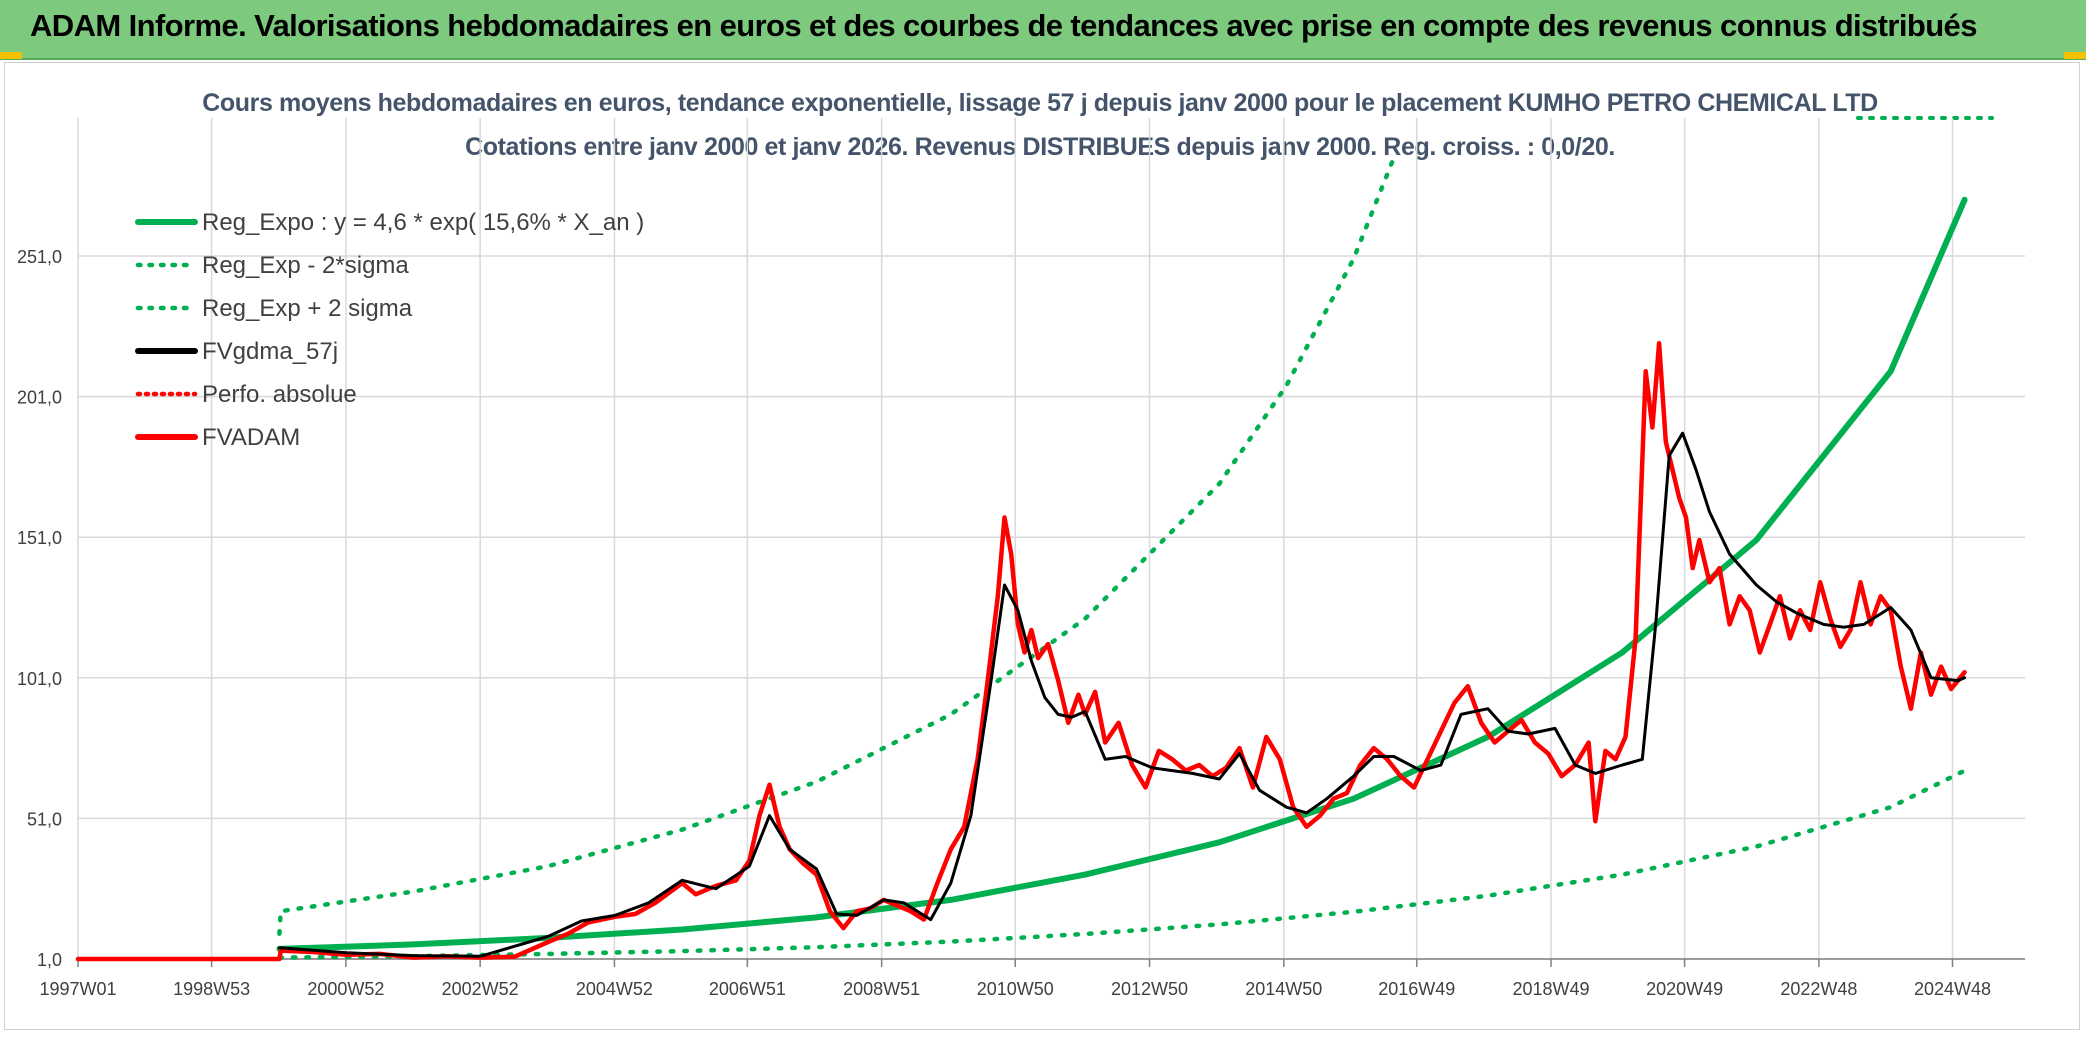 Image resolution: width=2086 pixels, height=1037 pixels. I want to click on y-tick-label: 151,0, so click(39, 538).